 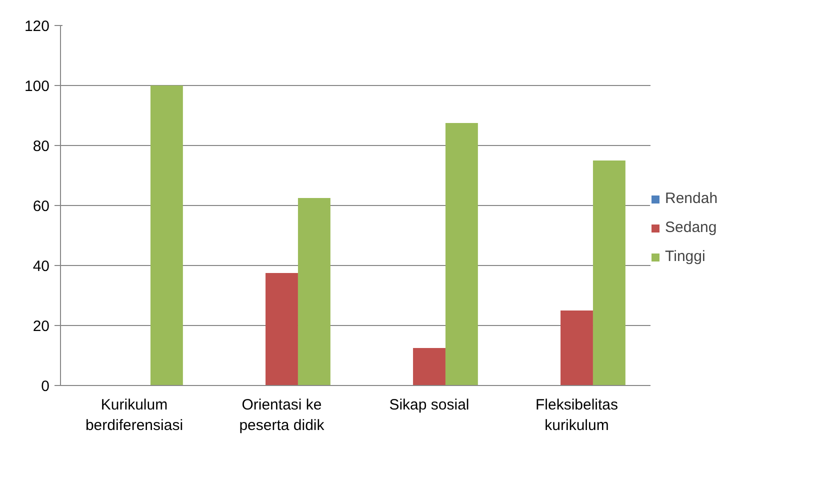 What do you see at coordinates (37, 86) in the screenshot?
I see `y-tick-label: 100` at bounding box center [37, 86].